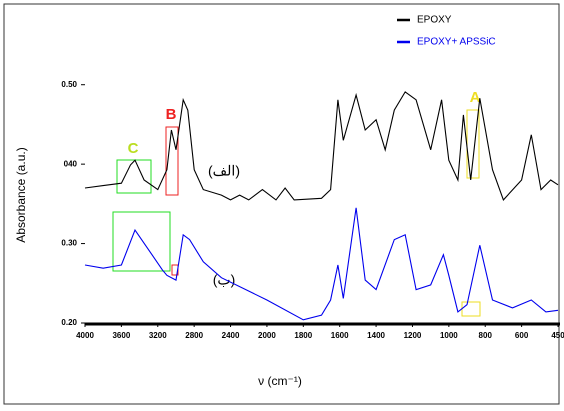  I want to click on box-a2, so click(471, 309).